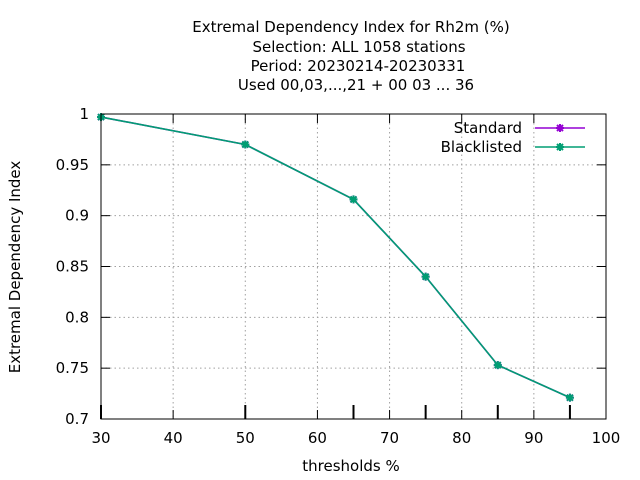  I want to click on x-tick-label-30: 30, so click(100, 438).